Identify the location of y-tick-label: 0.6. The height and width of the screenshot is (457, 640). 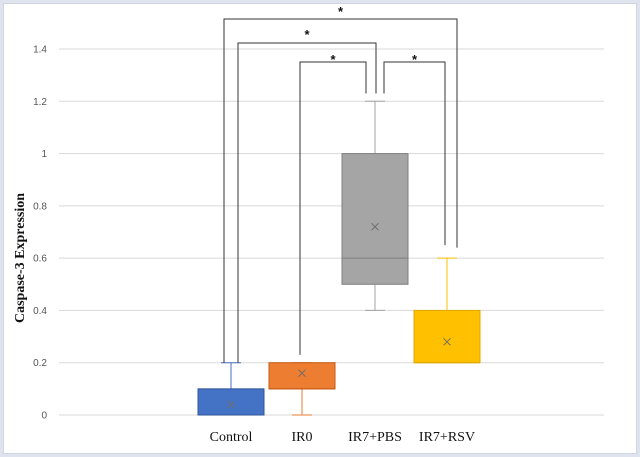
(40, 259).